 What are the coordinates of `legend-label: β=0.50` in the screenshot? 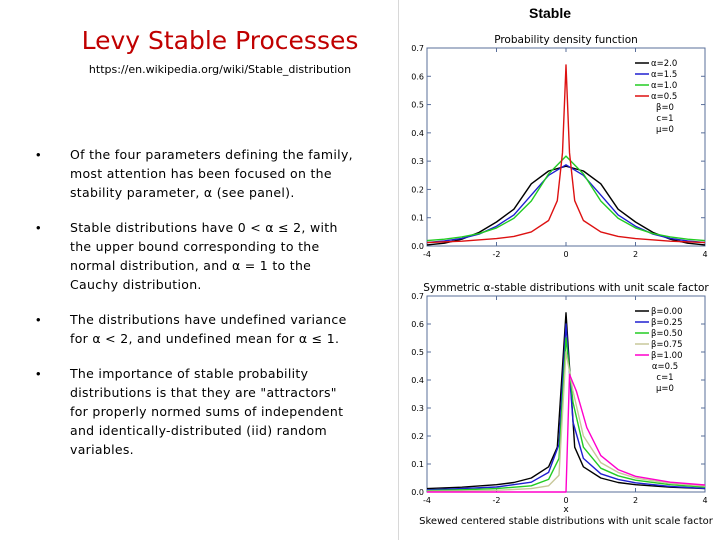 It's located at (666, 334).